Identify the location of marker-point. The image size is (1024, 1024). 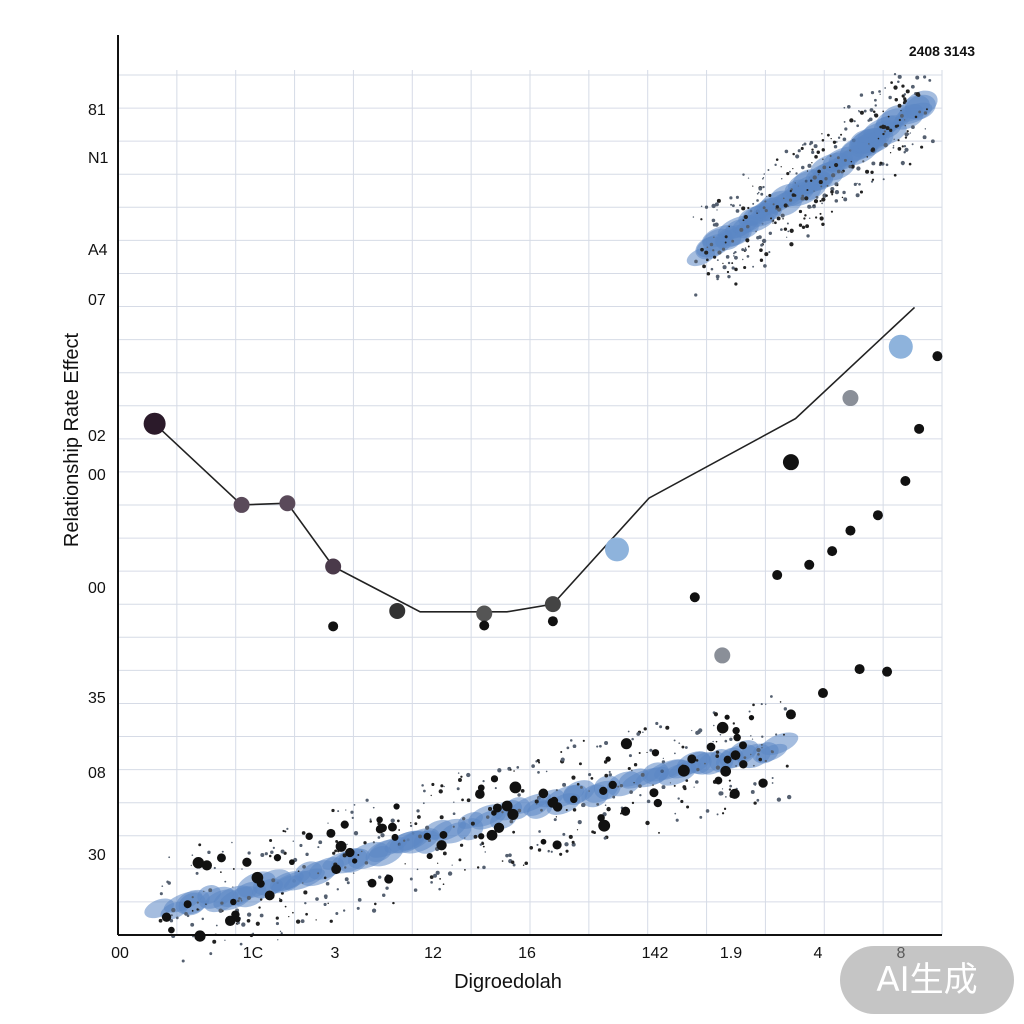
(154, 423).